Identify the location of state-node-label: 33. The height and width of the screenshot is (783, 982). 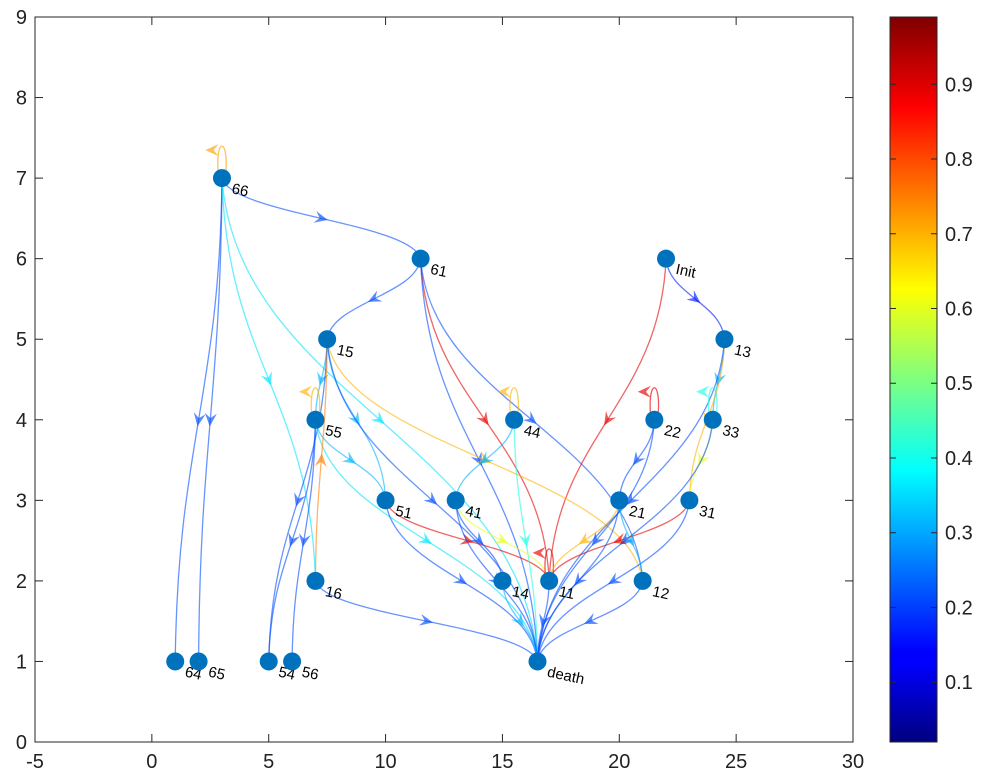
(731, 432).